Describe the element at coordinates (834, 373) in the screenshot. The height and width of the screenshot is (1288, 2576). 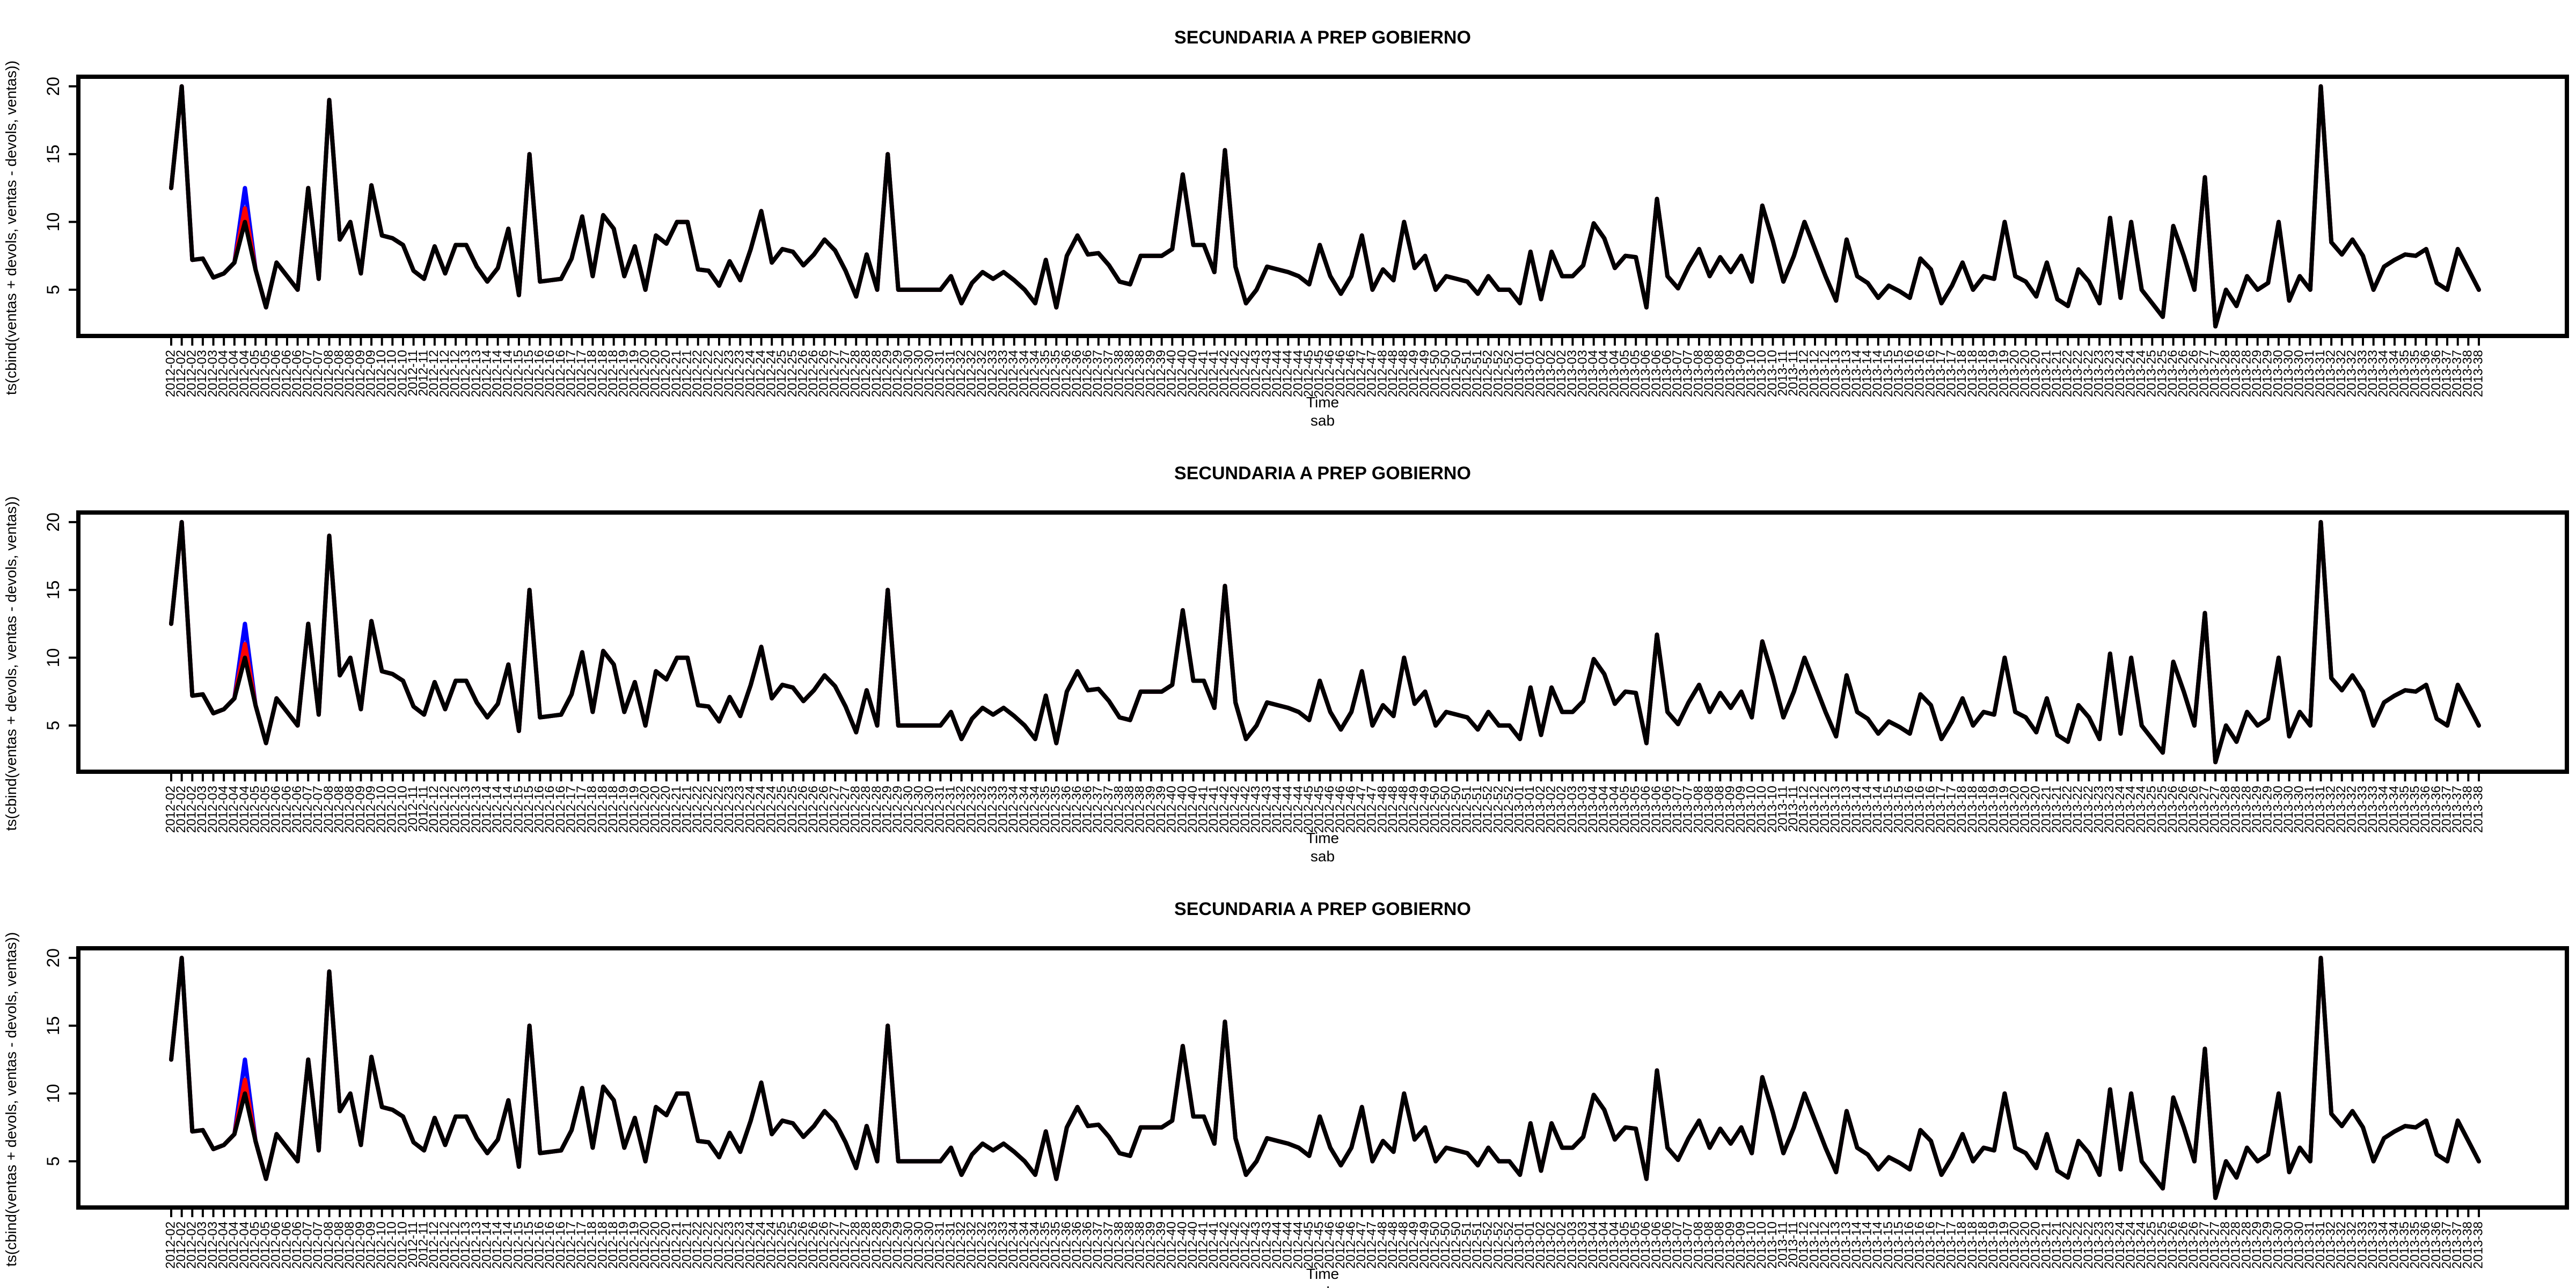
I see `x-tick-label: 2012-27` at that location.